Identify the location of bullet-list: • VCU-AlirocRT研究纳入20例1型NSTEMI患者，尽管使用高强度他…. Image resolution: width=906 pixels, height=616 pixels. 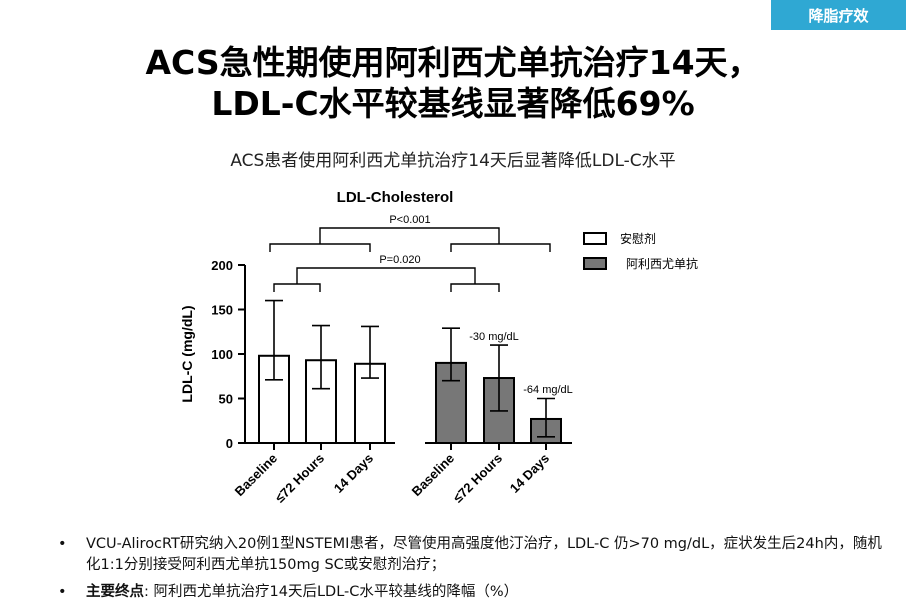
(473, 571).